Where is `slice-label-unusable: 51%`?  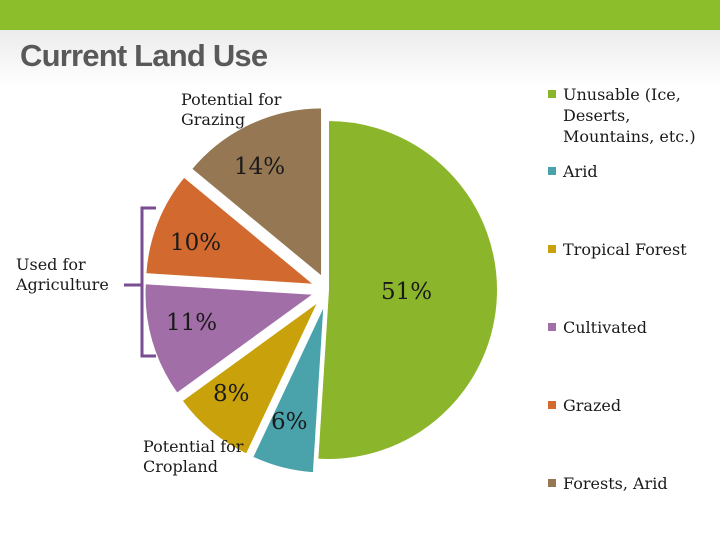 slice-label-unusable: 51% is located at coordinates (407, 292).